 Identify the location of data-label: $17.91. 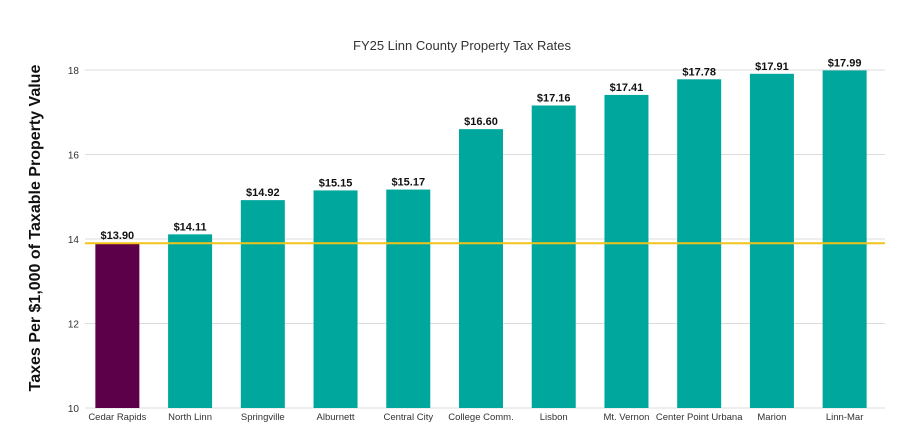
(772, 67).